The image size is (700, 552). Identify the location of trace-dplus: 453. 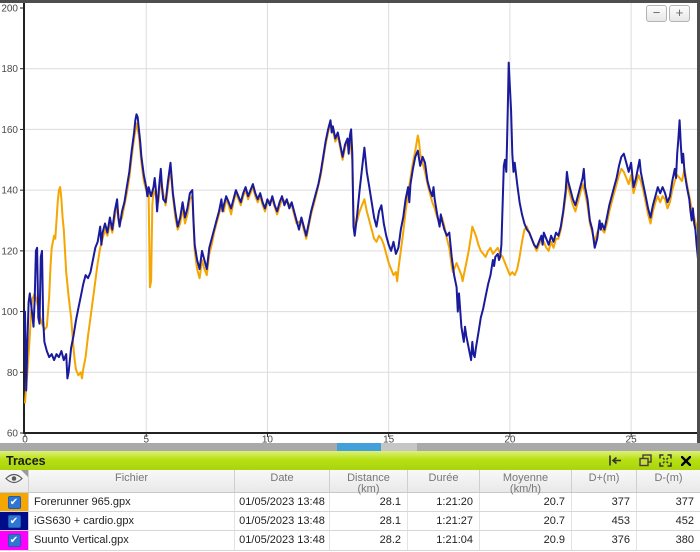
(604, 521).